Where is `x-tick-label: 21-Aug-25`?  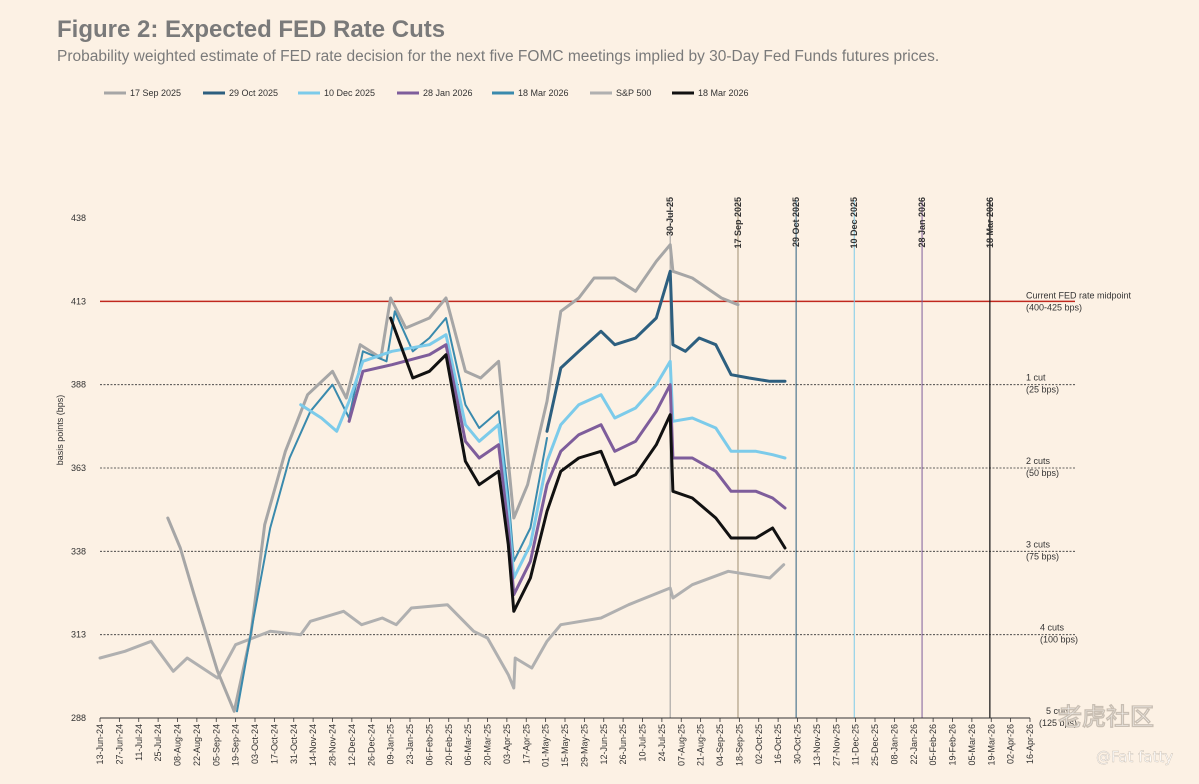
x-tick-label: 21-Aug-25 is located at coordinates (701, 745).